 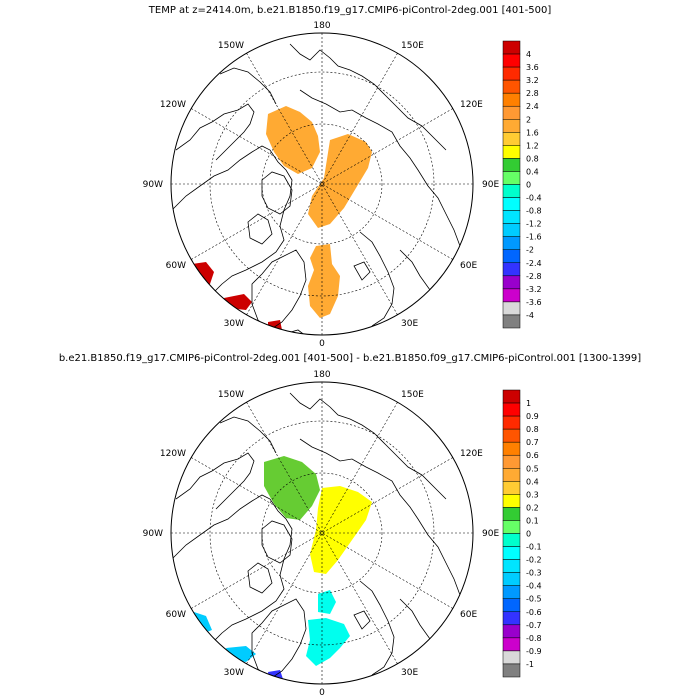 What do you see at coordinates (215, 481) in the screenshot?
I see `bottom-coast-canada-north` at bounding box center [215, 481].